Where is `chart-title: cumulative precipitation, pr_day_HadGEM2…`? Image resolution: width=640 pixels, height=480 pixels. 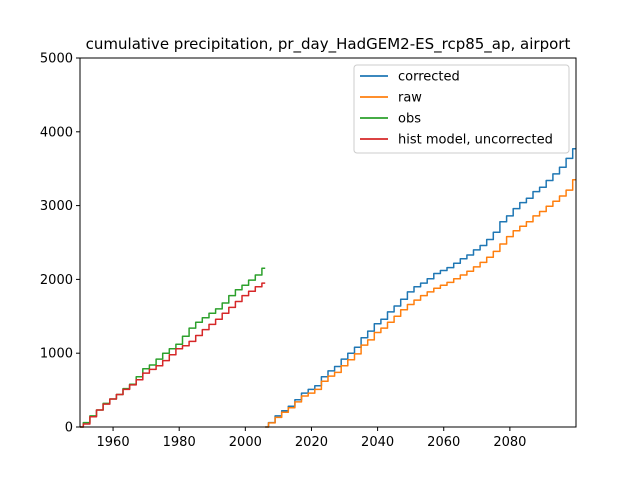
chart-title: cumulative precipitation, pr_day_HadGEM2… is located at coordinates (328, 44).